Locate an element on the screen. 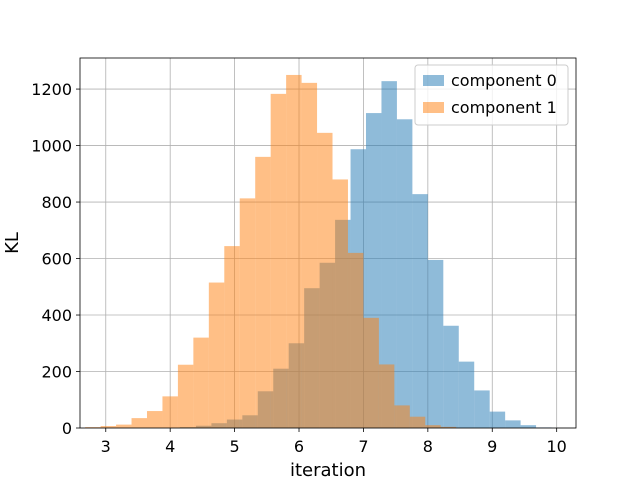  legend: component 0 component 1 is located at coordinates (491, 95).